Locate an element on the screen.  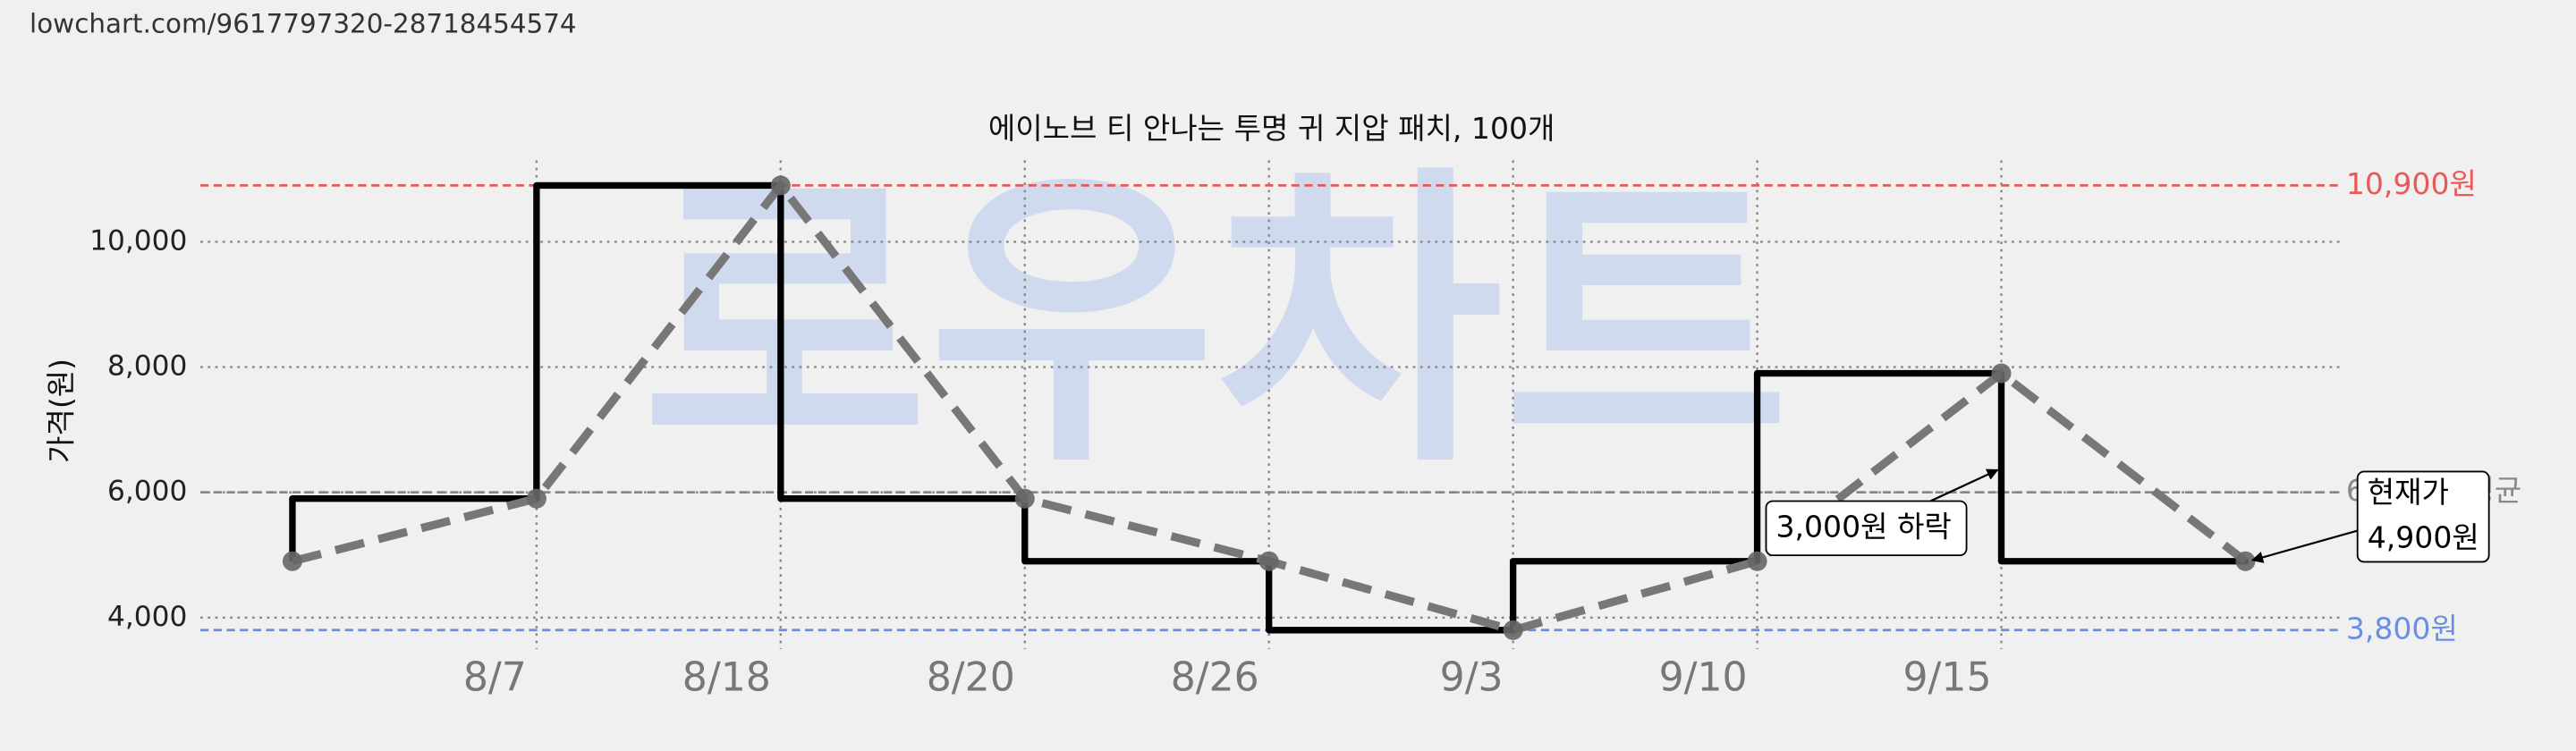
x-tick-label: 9/10 is located at coordinates (1703, 678).